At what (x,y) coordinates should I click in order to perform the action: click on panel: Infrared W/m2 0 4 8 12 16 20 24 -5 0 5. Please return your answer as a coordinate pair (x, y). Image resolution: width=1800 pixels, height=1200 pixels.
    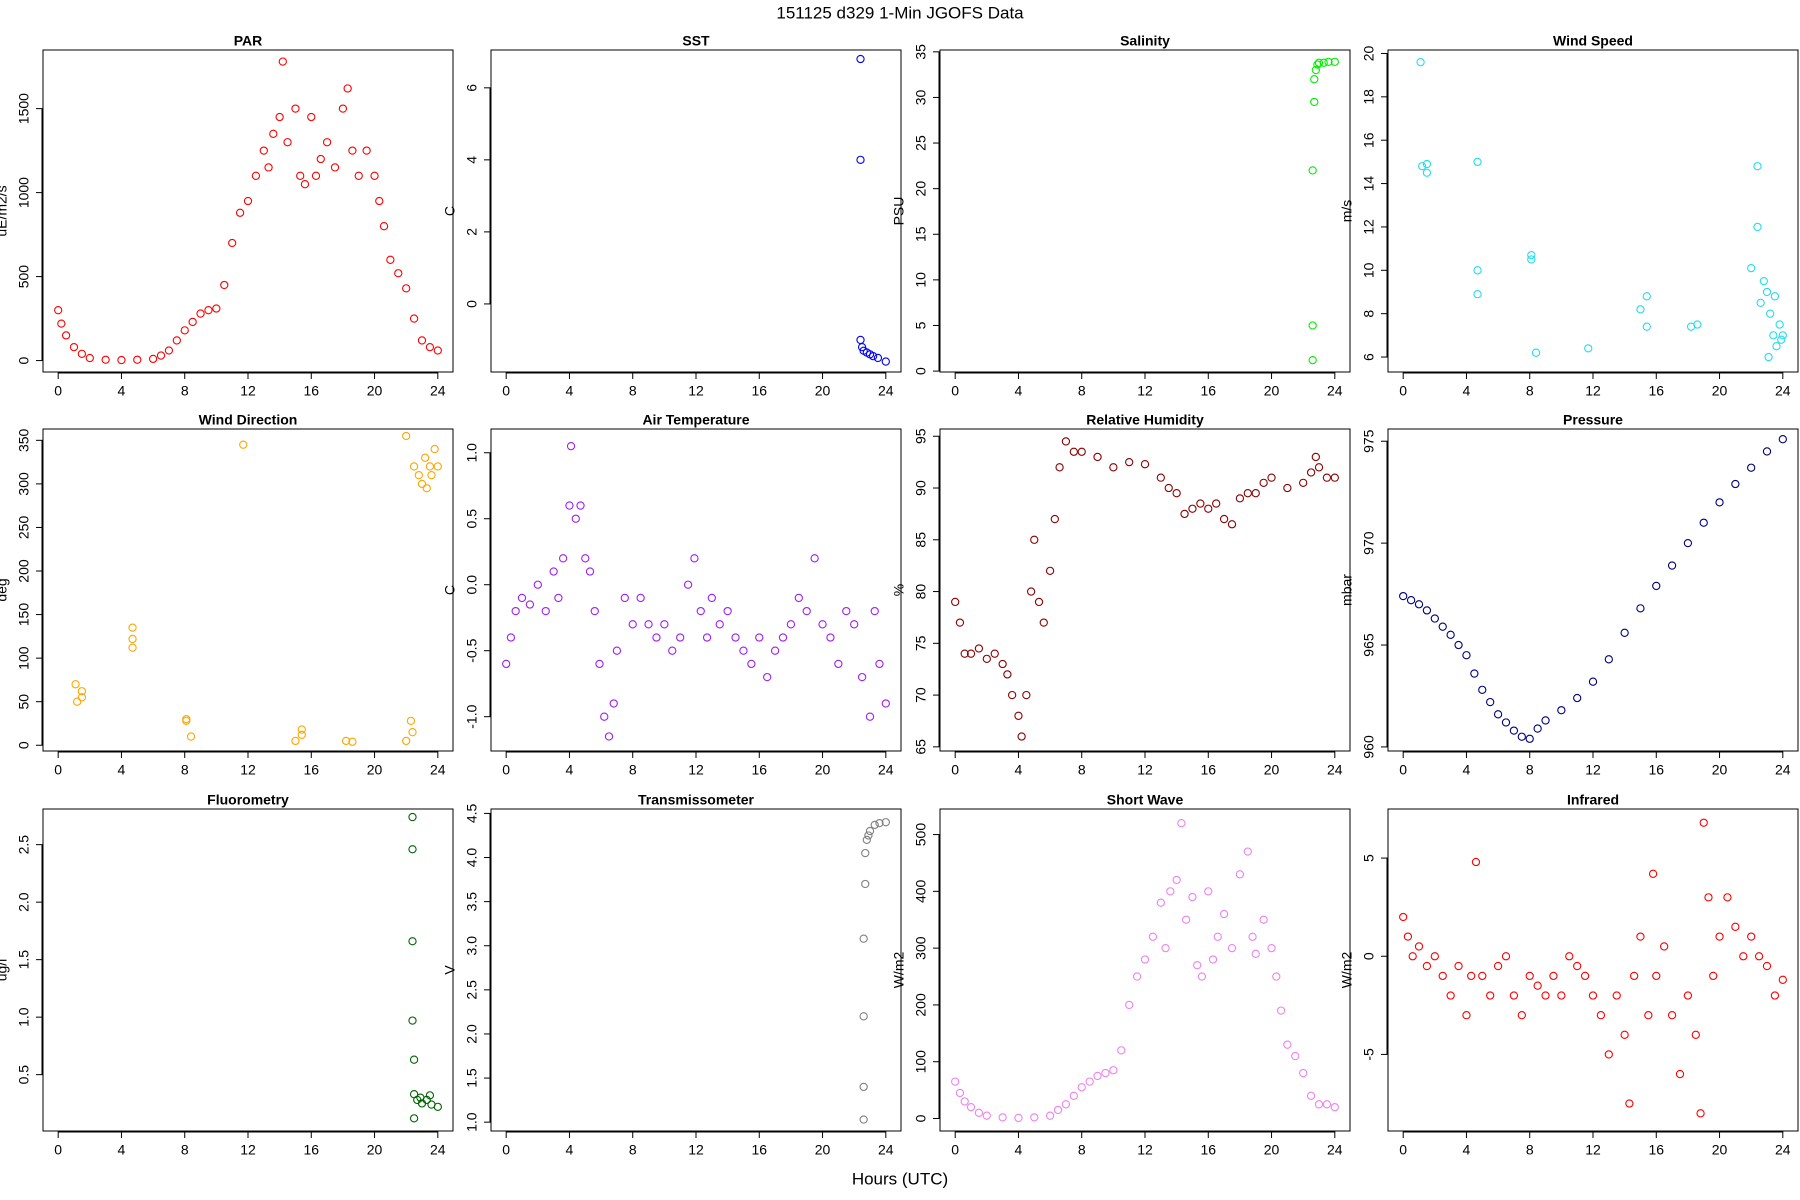
    Looking at the image, I should click on (1569, 975).